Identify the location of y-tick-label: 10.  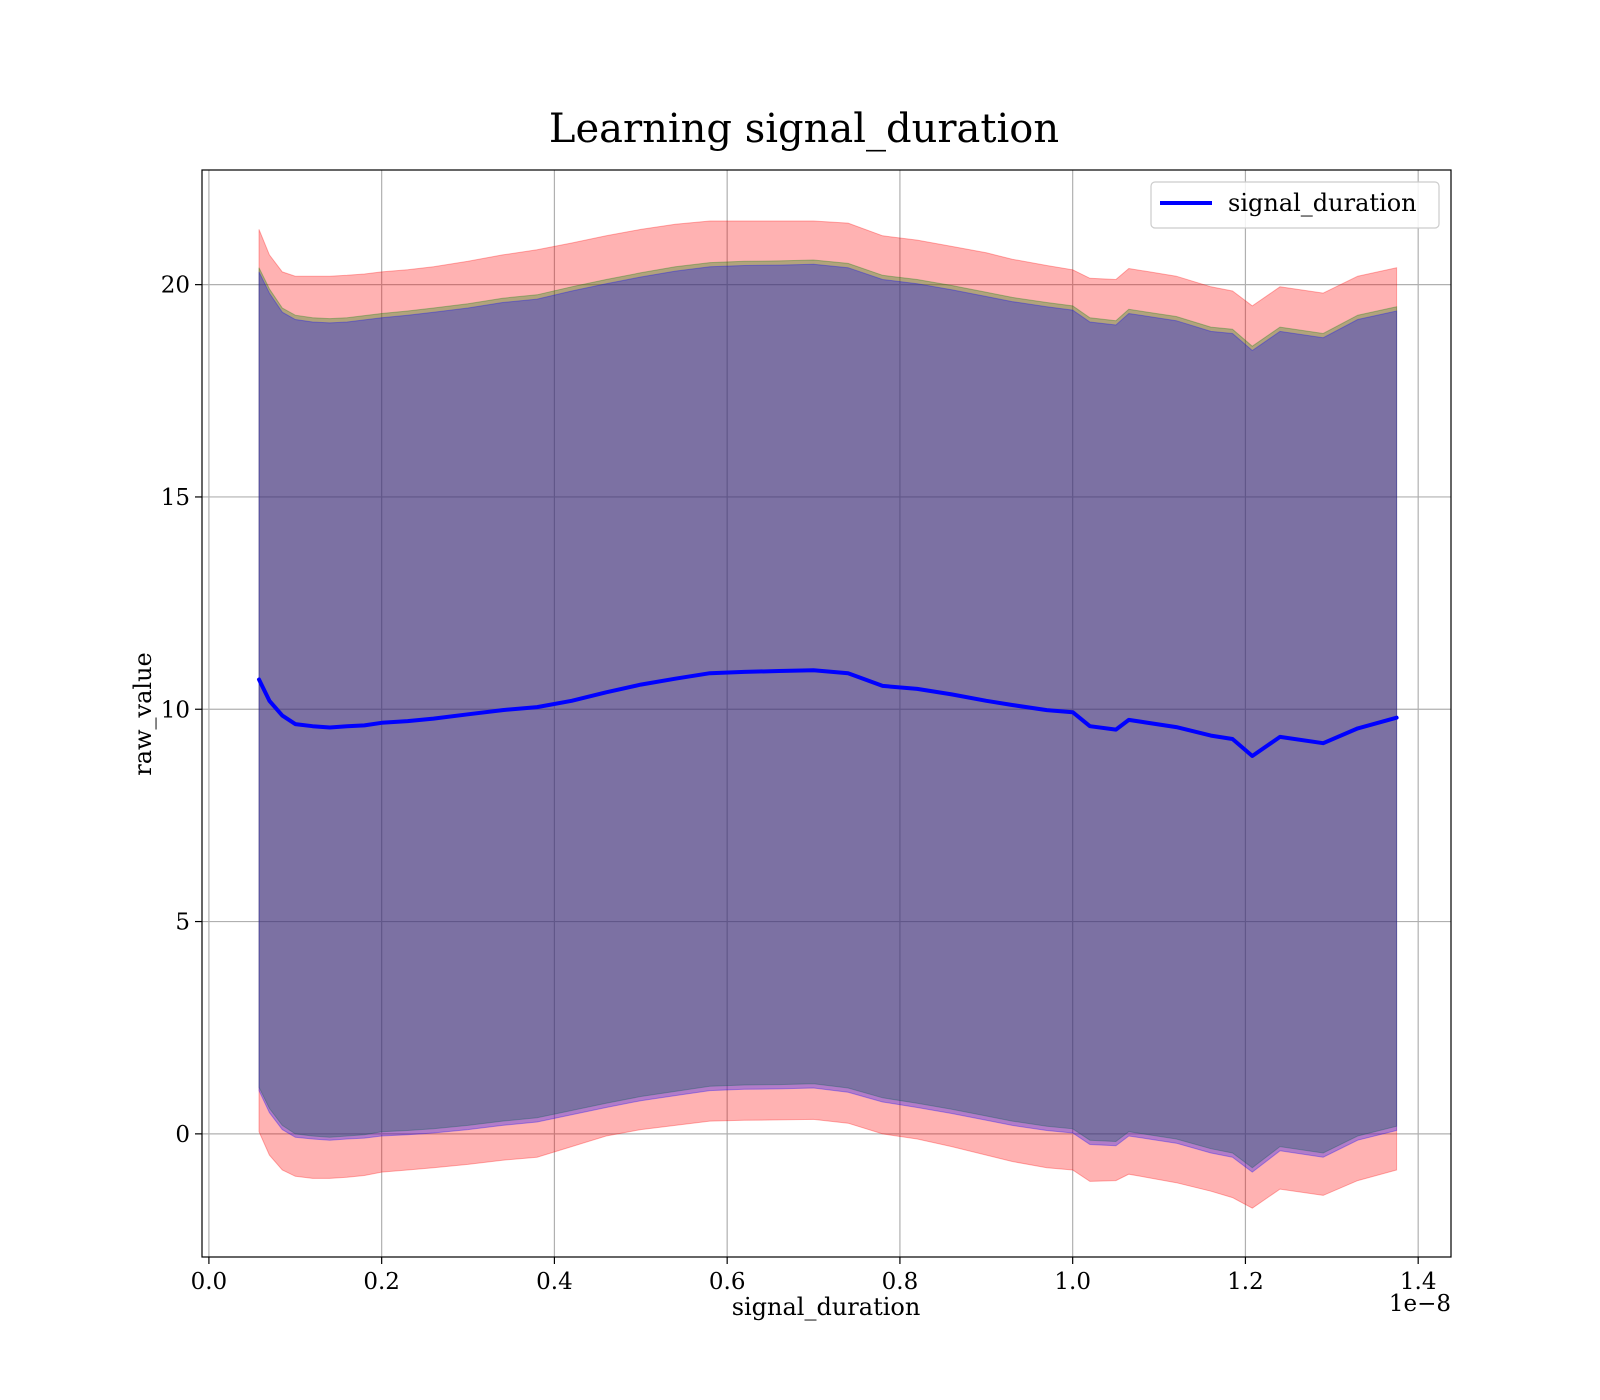
(175, 710).